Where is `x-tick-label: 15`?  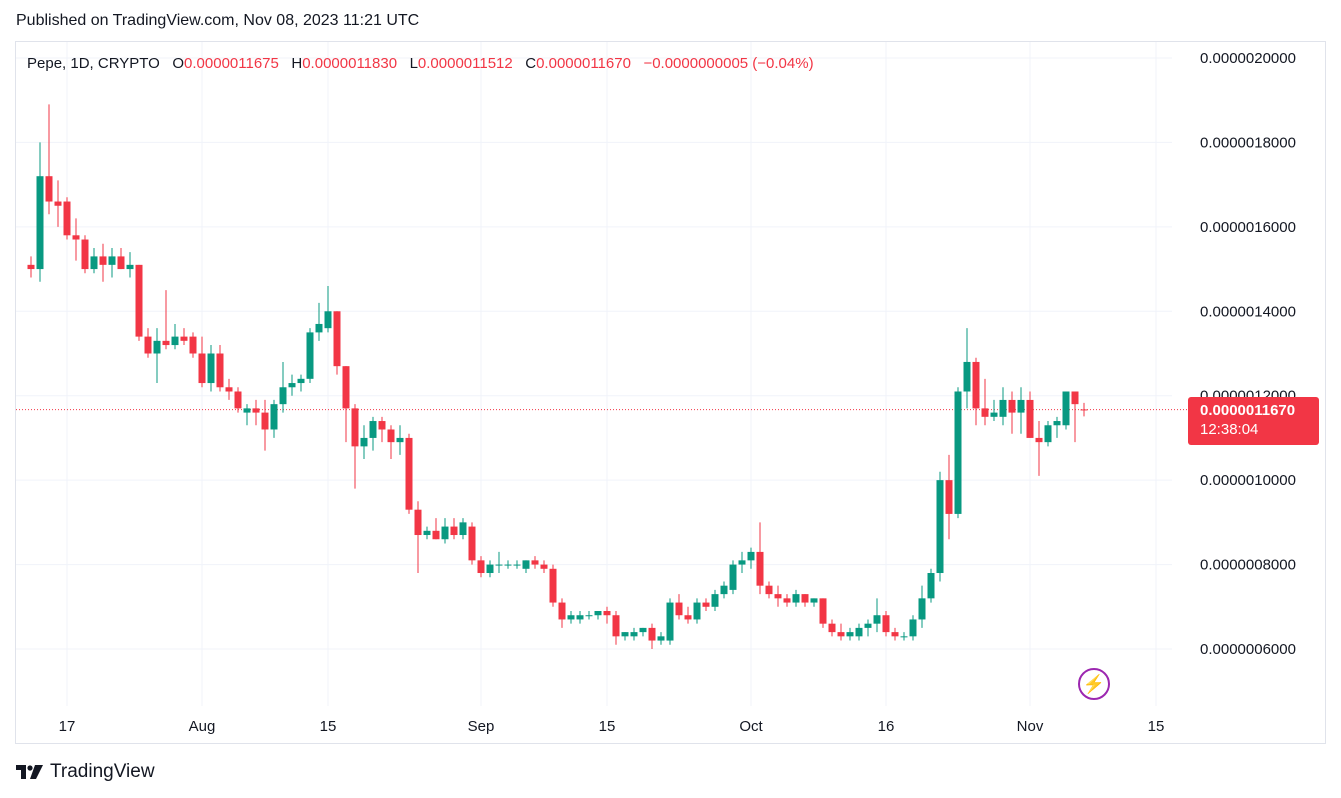
x-tick-label: 15 is located at coordinates (1156, 726).